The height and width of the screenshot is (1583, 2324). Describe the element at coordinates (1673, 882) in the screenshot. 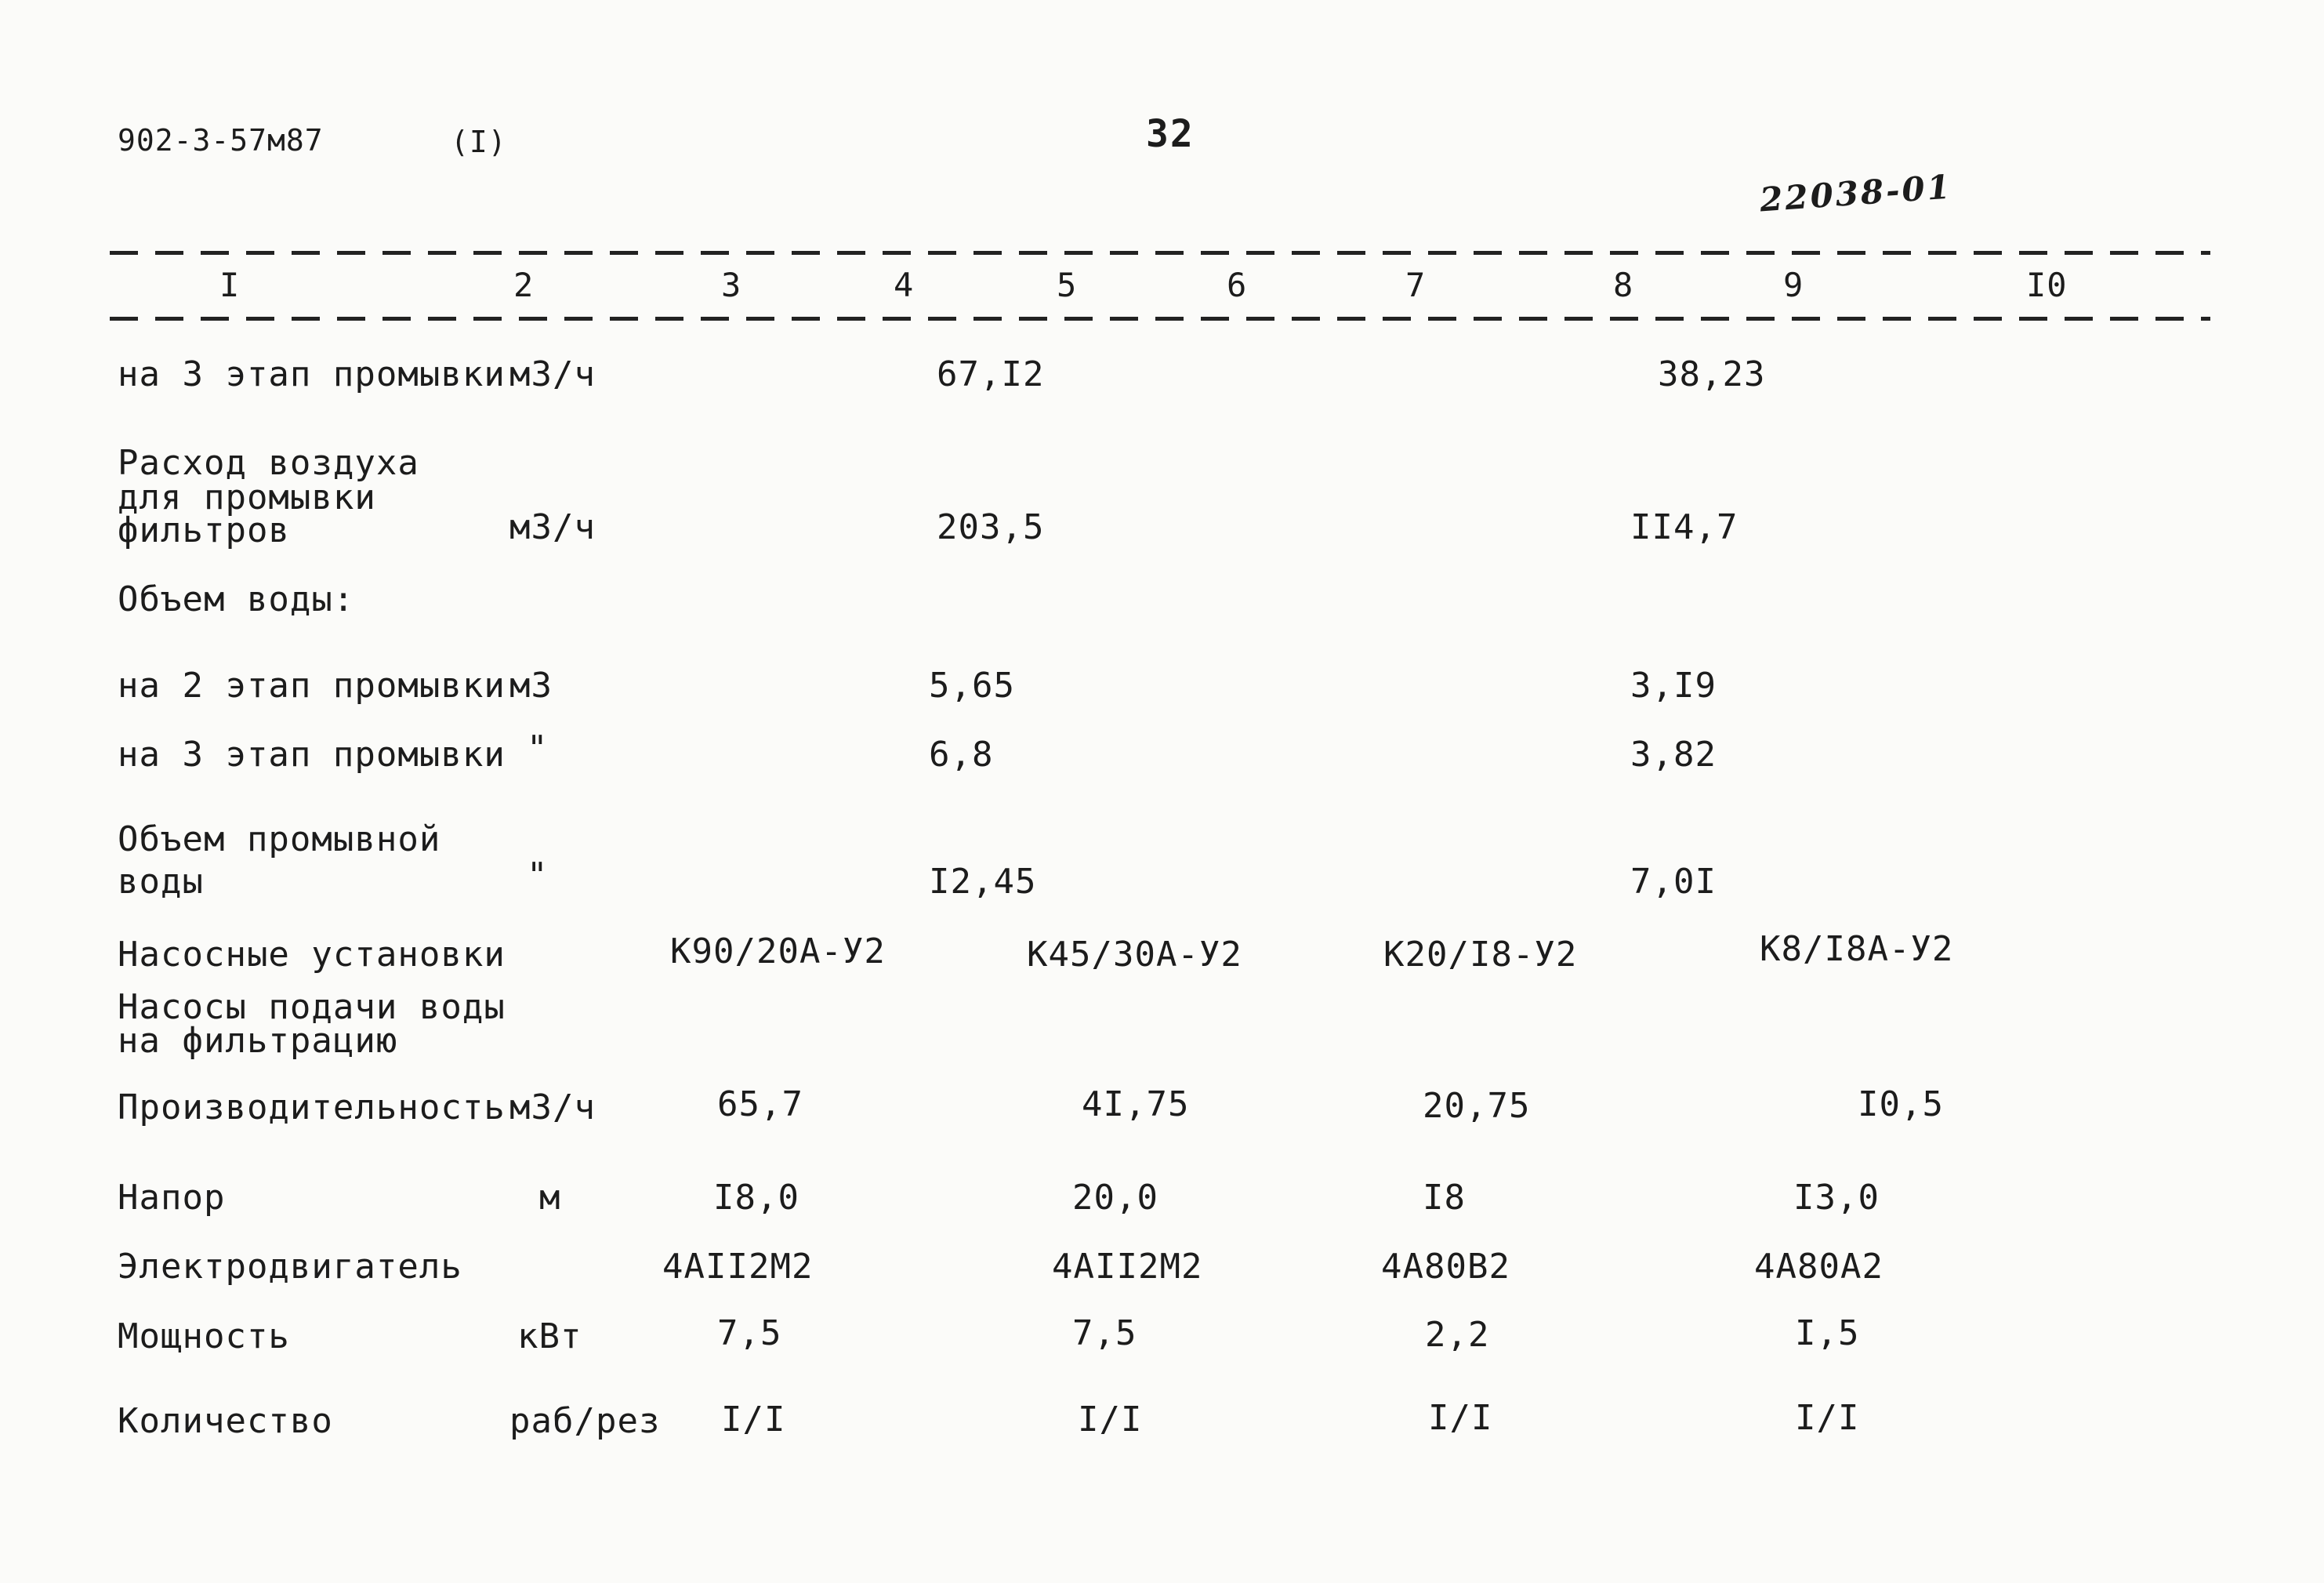

I see `value-cell: 7,0I` at that location.